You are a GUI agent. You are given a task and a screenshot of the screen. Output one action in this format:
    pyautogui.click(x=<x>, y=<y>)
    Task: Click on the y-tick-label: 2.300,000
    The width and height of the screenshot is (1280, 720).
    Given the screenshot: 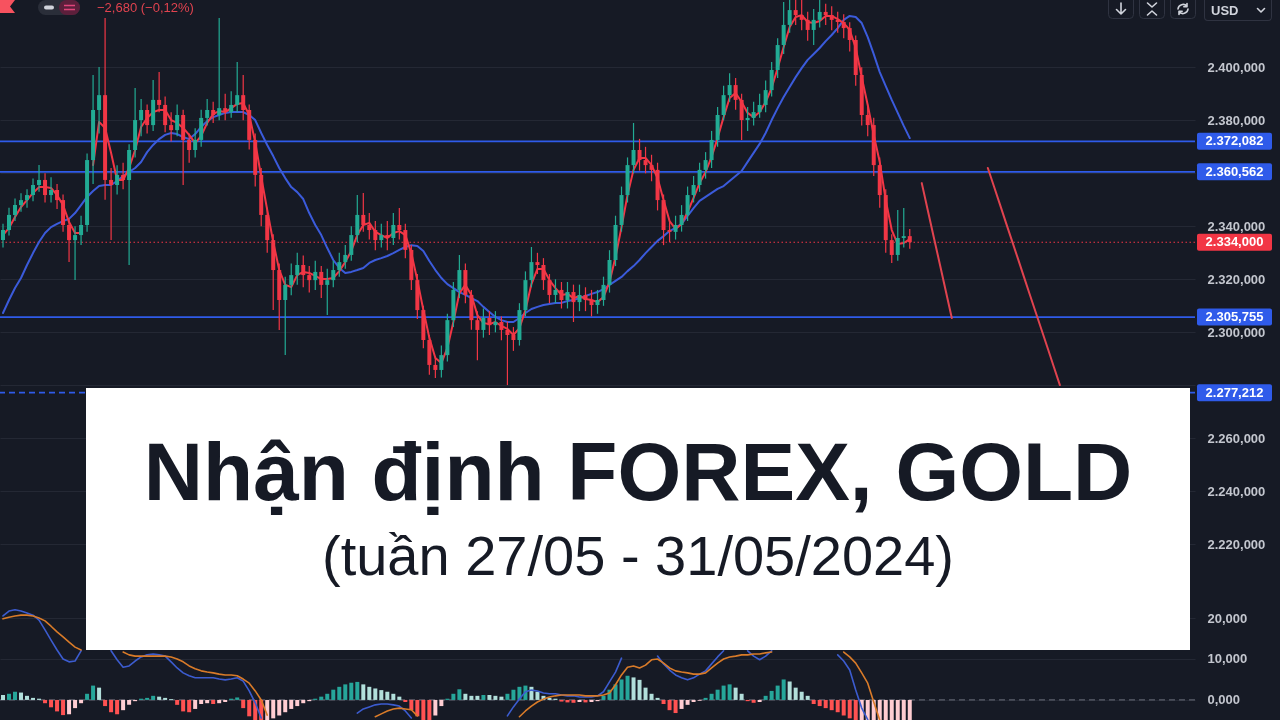 What is the action you would take?
    pyautogui.click(x=1236, y=332)
    